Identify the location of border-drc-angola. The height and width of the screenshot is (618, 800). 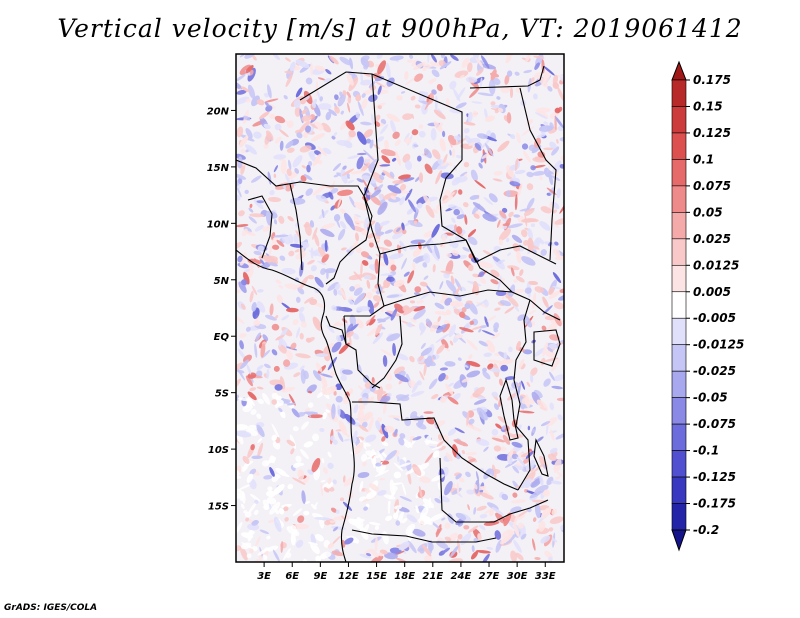
(435, 446).